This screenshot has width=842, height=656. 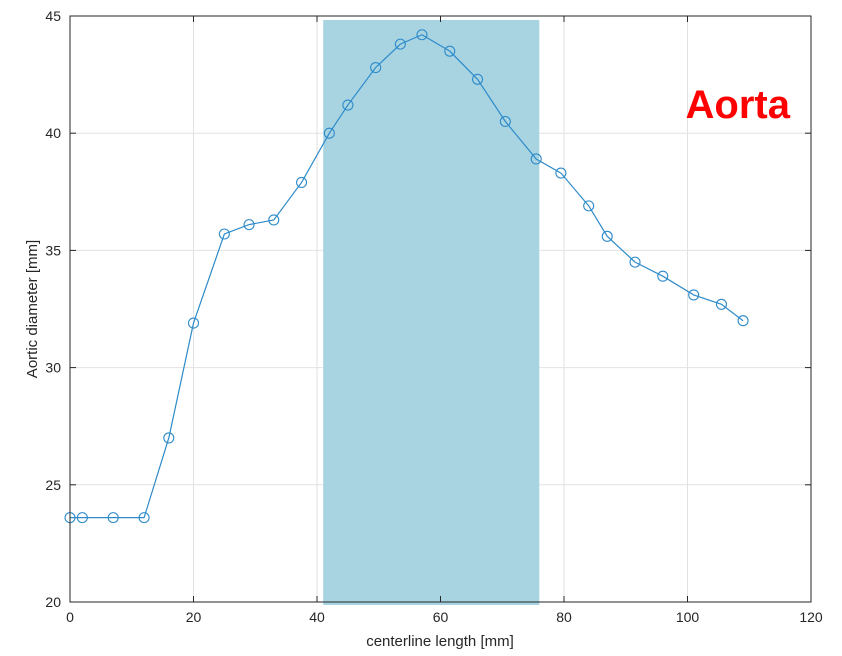 What do you see at coordinates (53, 250) in the screenshot?
I see `y-tick-label: 35` at bounding box center [53, 250].